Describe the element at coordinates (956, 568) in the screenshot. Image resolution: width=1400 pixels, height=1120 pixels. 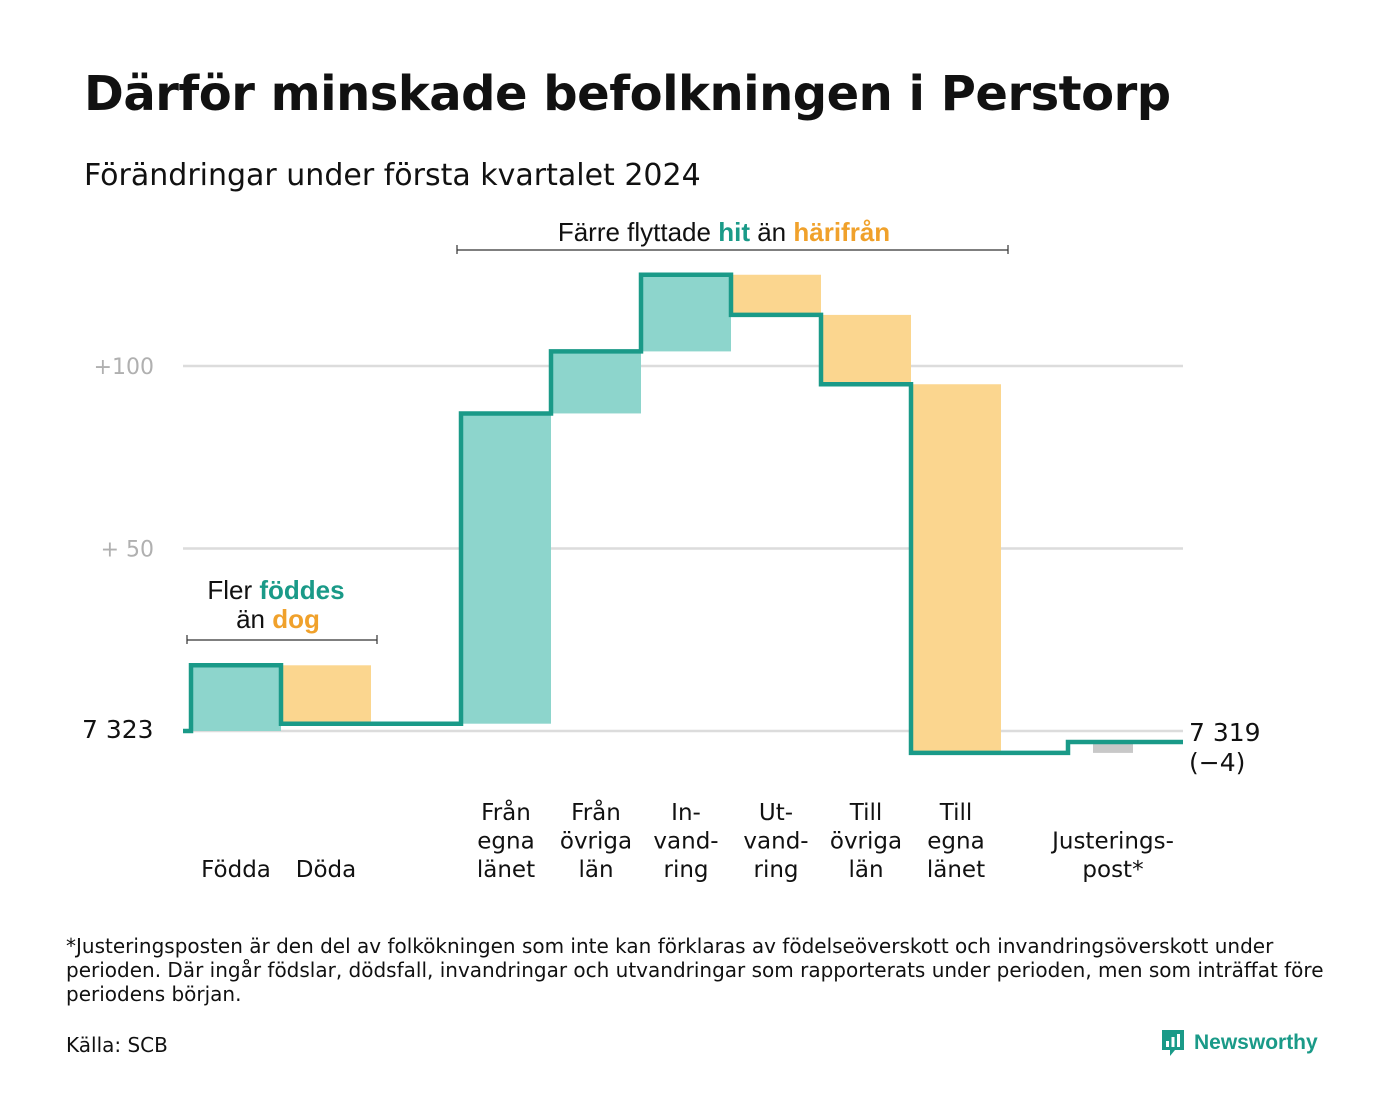
I see `bar-till-egna` at that location.